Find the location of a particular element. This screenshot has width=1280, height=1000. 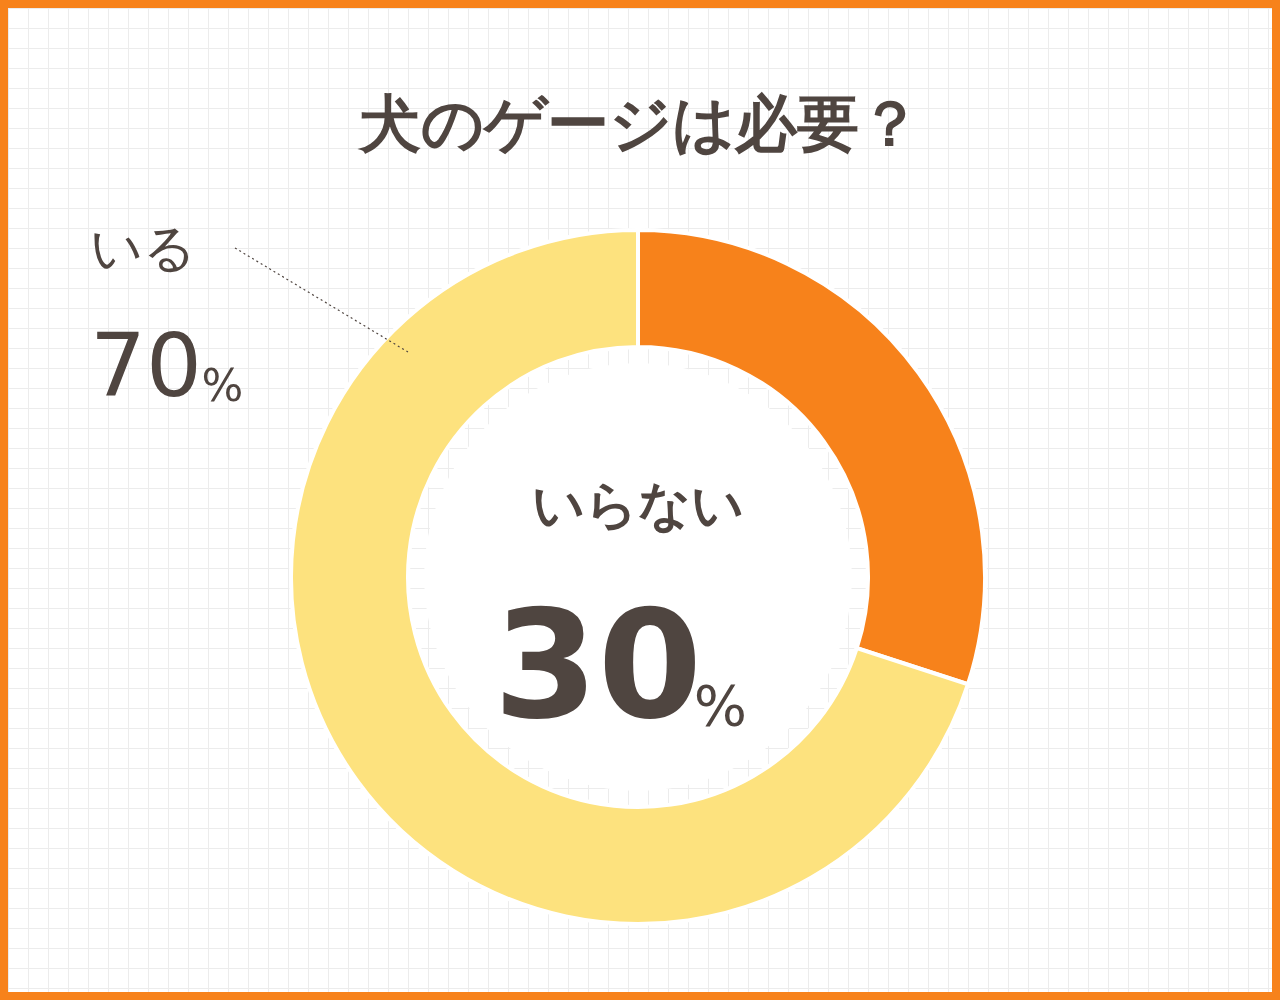

slice-label: いる is located at coordinates (143, 248).